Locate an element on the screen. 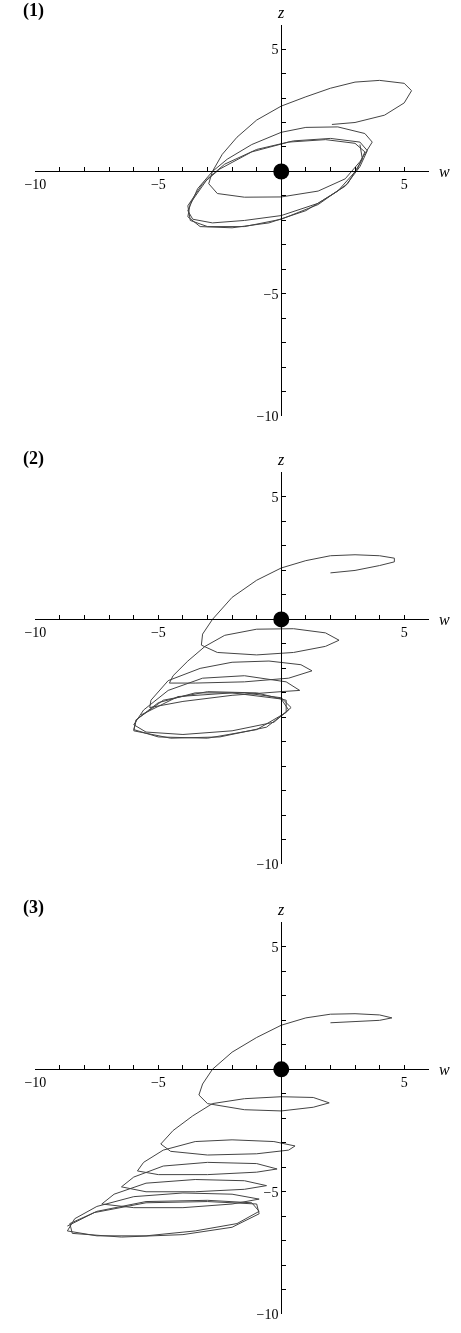 The height and width of the screenshot is (1333, 461). chart-title: (3) is located at coordinates (33, 907).